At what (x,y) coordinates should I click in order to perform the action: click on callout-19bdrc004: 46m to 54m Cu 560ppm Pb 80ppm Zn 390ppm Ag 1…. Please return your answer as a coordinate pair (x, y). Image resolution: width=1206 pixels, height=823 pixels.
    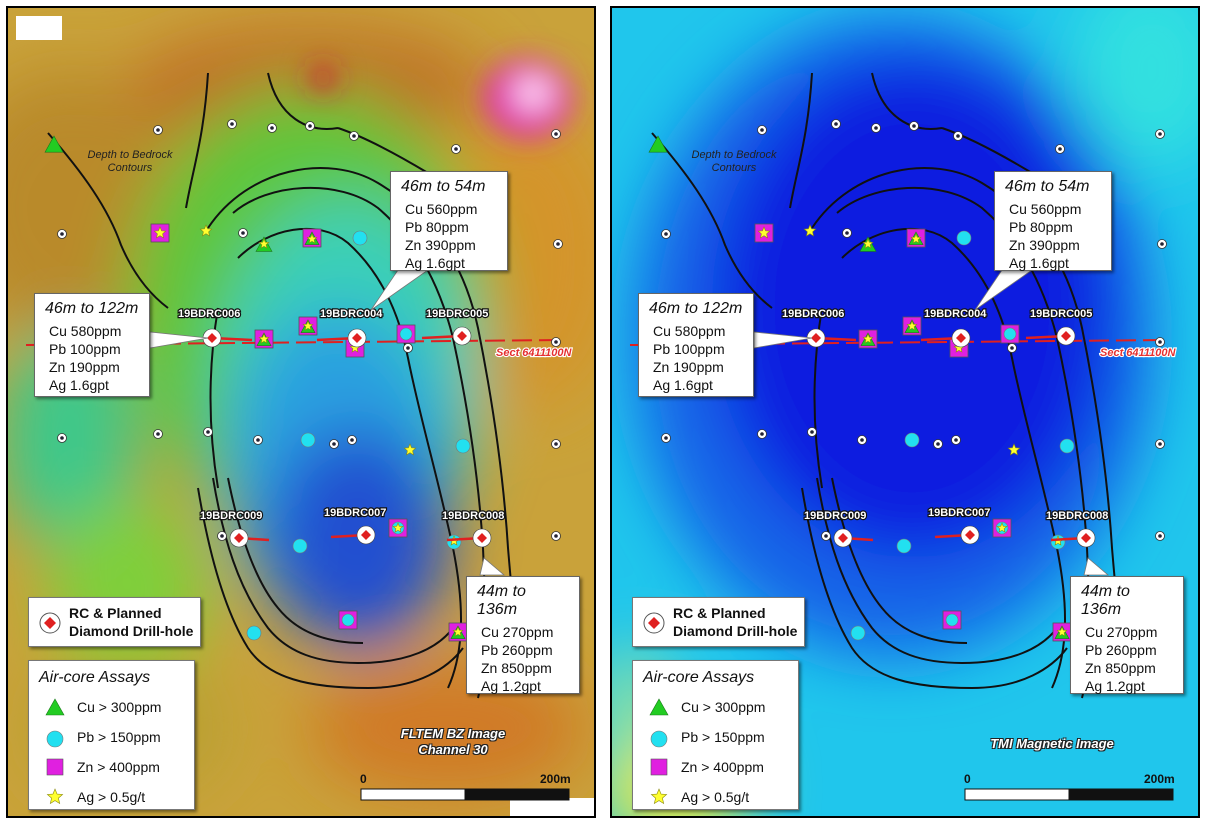
    Looking at the image, I should click on (449, 221).